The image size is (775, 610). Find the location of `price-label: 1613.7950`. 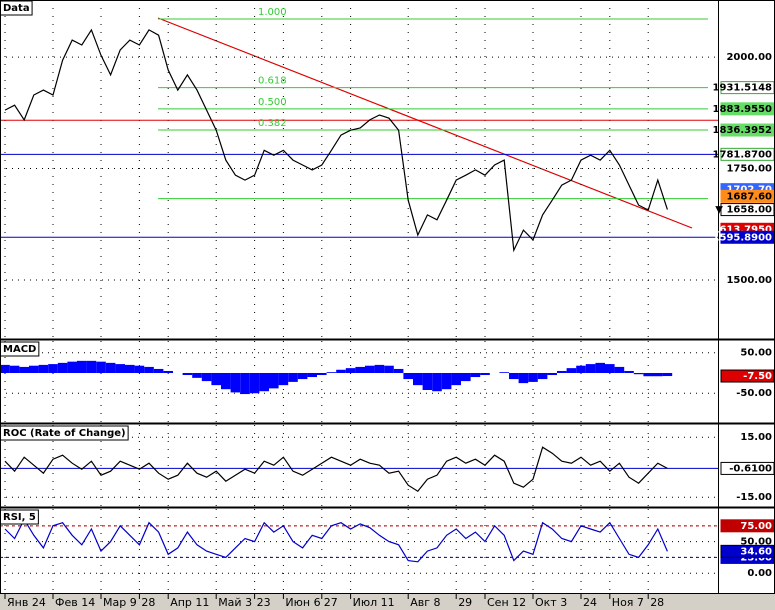

price-label: 1613.7950 is located at coordinates (743, 229).